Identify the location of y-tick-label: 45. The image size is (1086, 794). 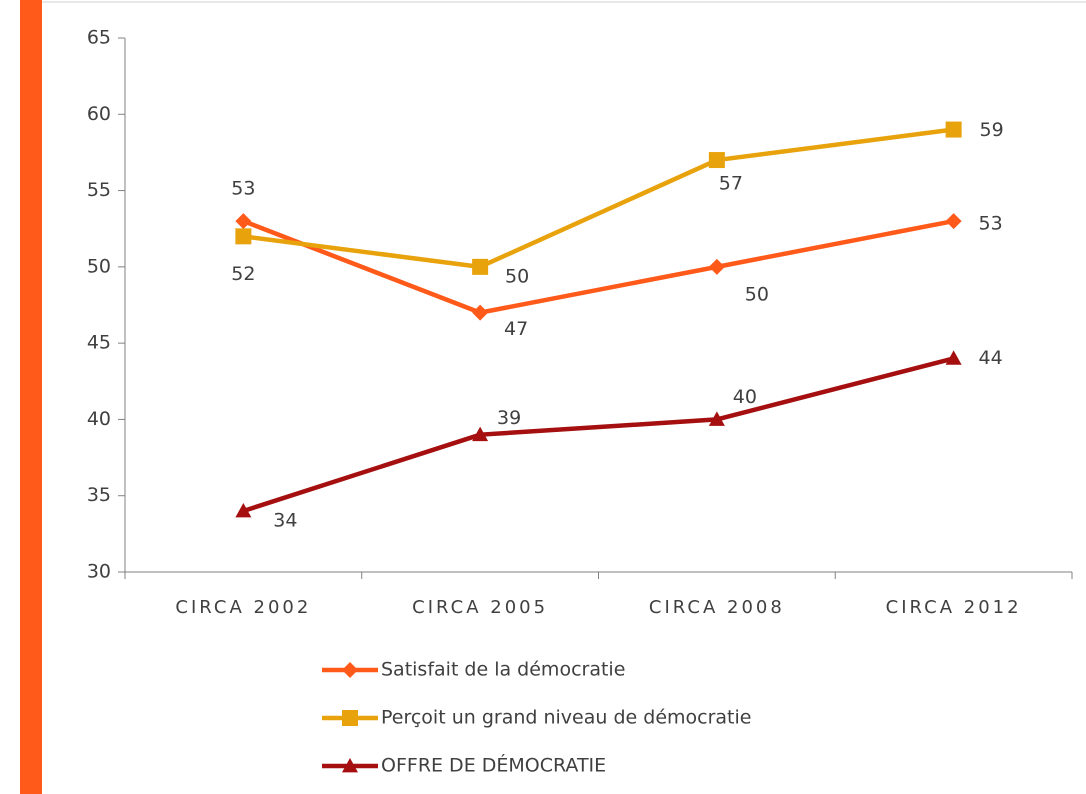
(99, 343).